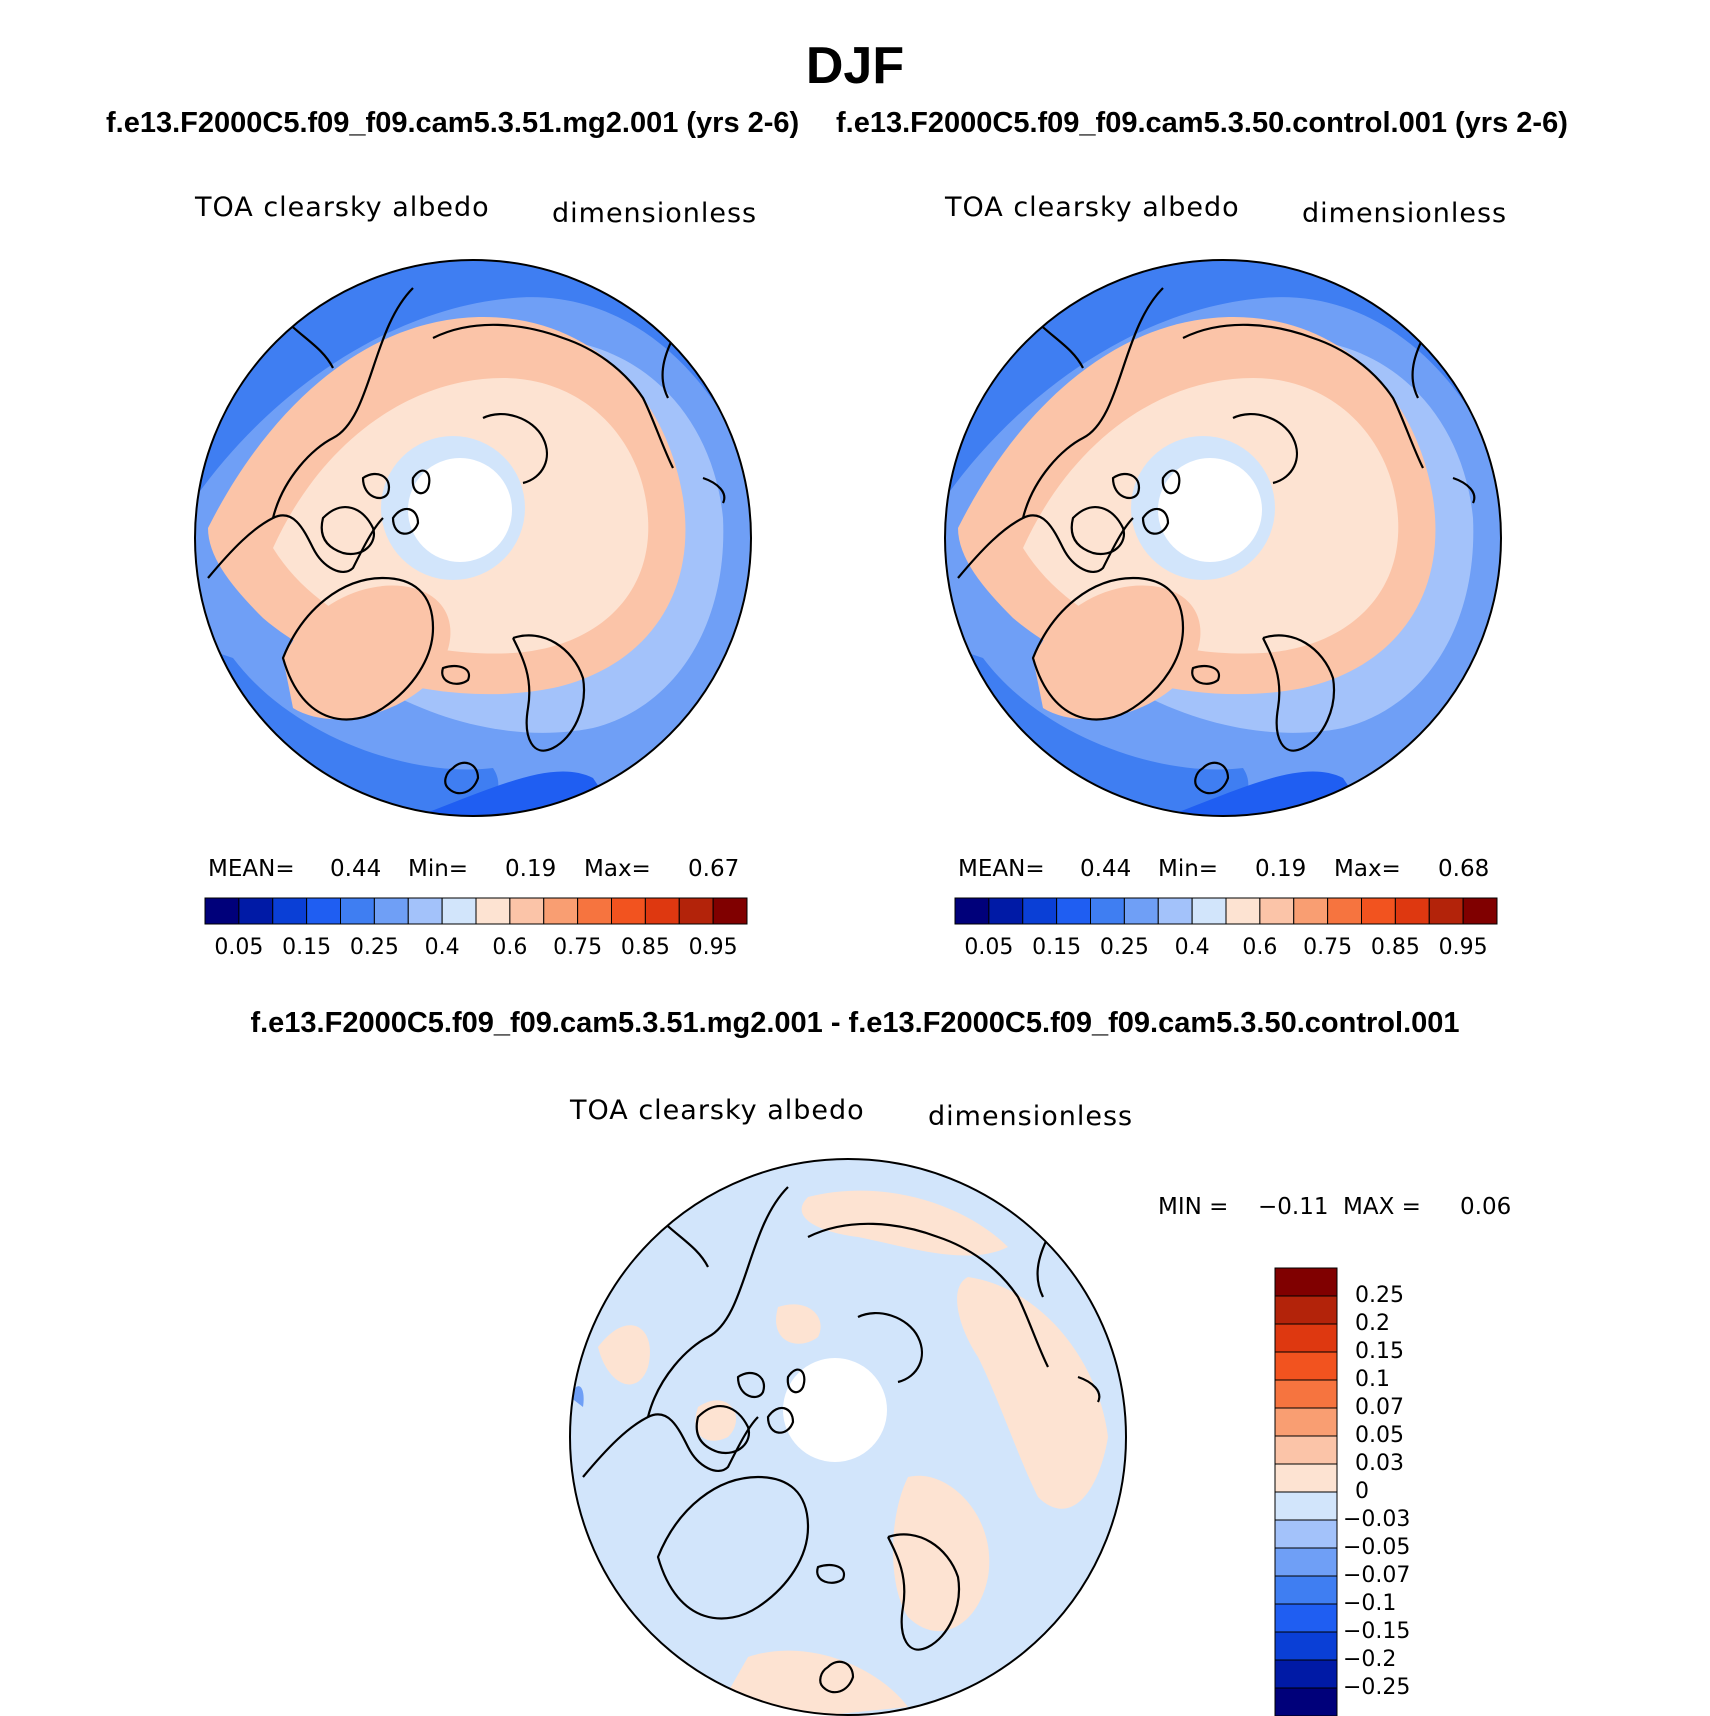  I want to click on panel2-min-value: 0.19, so click(1281, 869).